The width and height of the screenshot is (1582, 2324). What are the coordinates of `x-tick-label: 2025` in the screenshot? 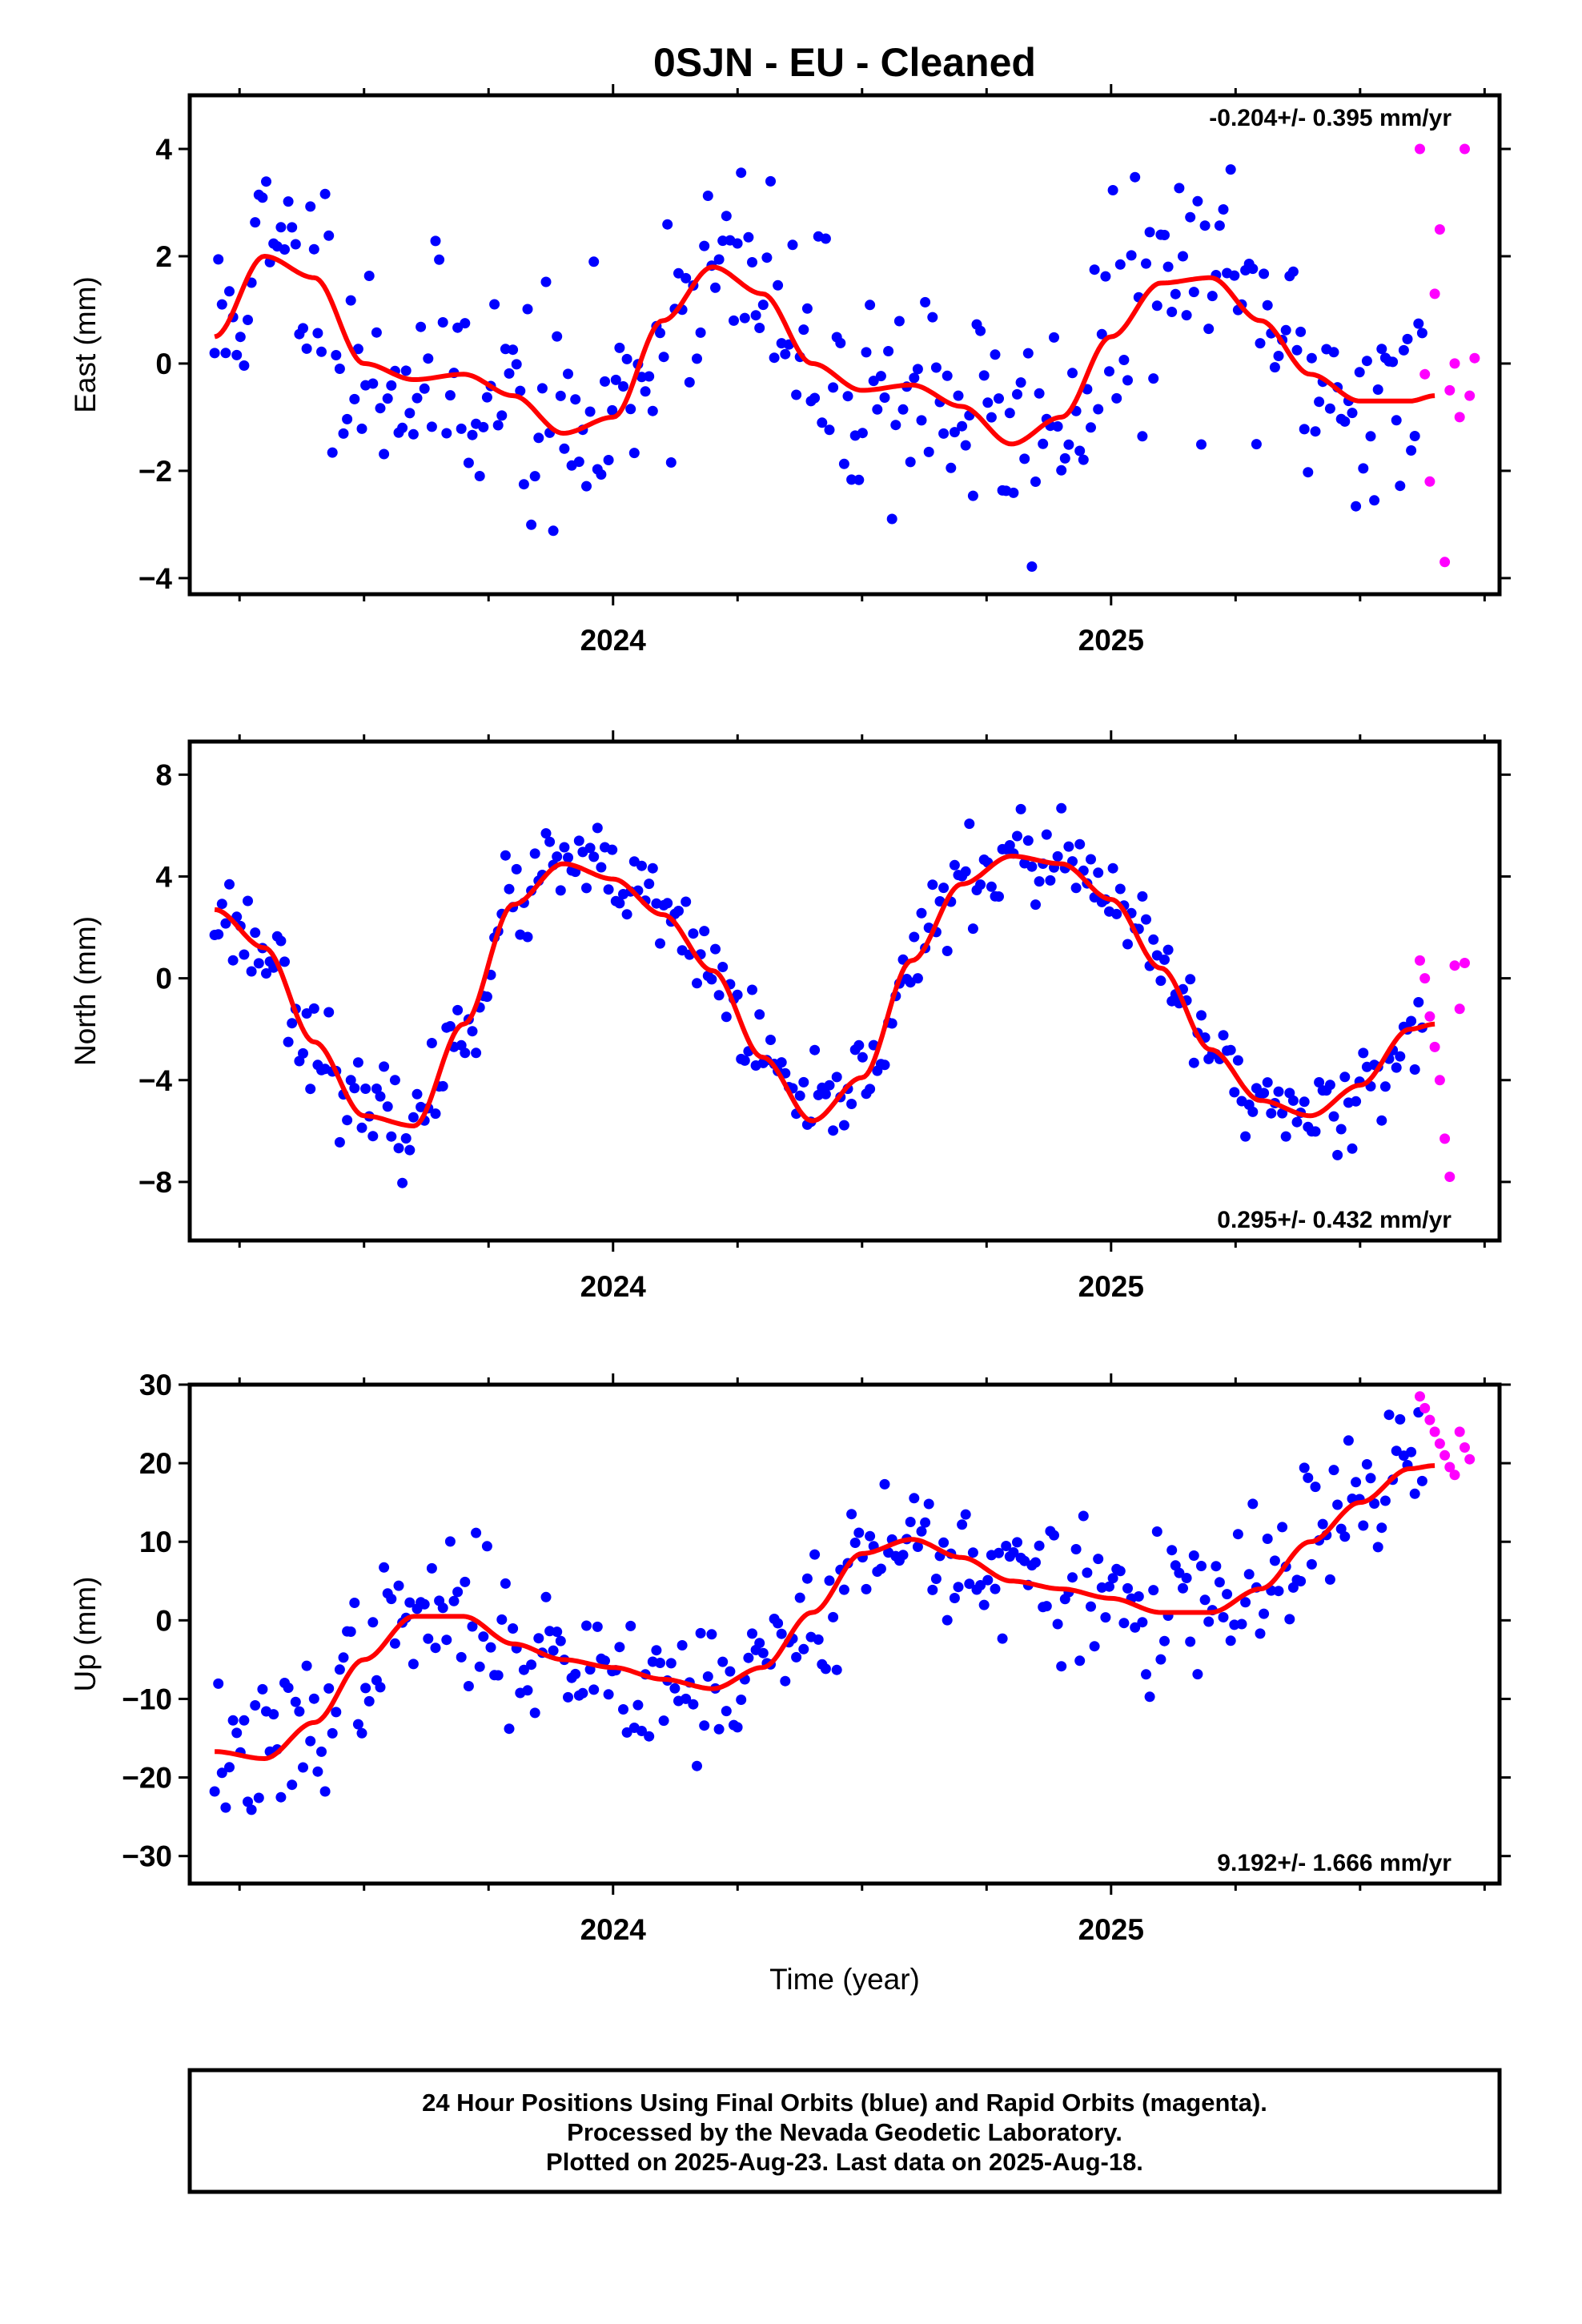 It's located at (1111, 640).